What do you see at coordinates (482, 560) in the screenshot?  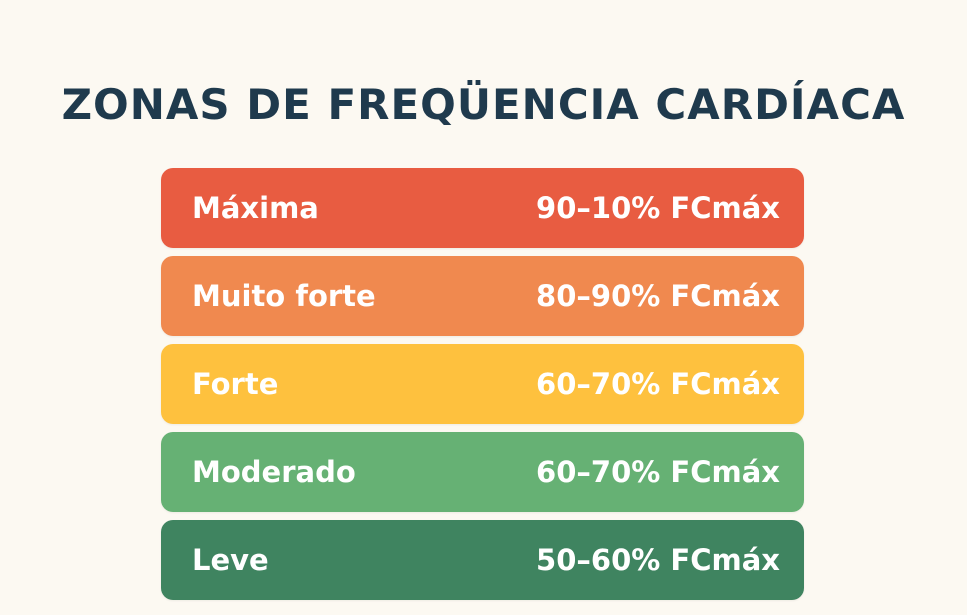 I see `zone-row-leve: Leve 50–60% FCmáx` at bounding box center [482, 560].